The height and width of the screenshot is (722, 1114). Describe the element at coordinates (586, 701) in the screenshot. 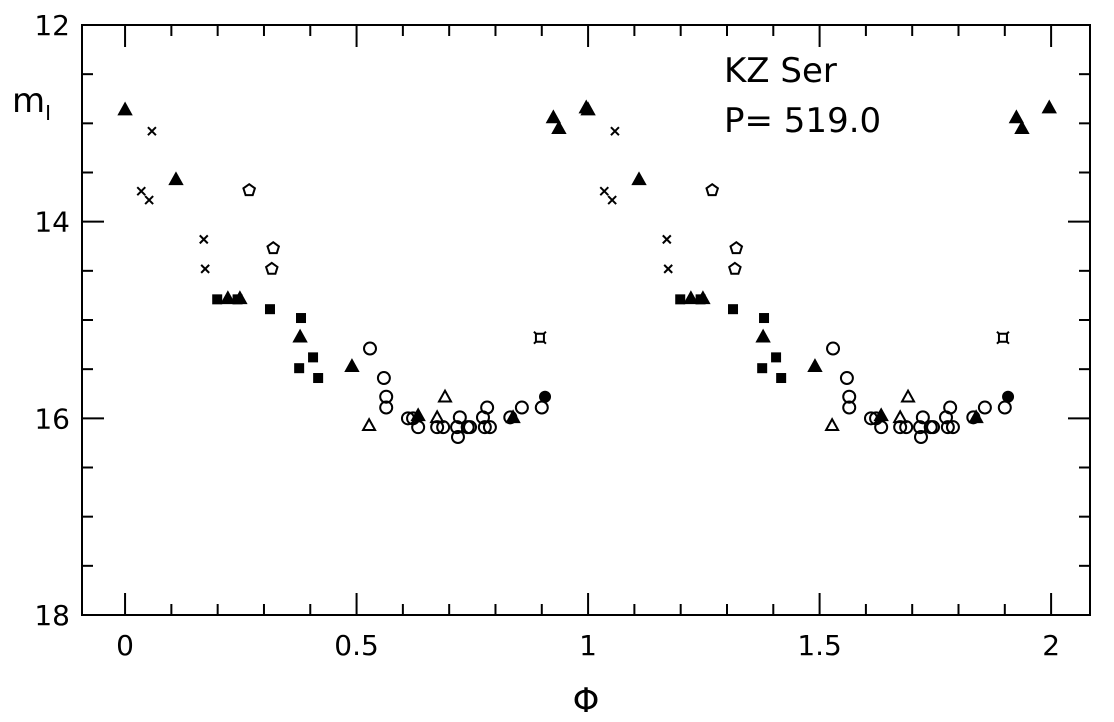

I see `x-axis-label: Φ` at that location.